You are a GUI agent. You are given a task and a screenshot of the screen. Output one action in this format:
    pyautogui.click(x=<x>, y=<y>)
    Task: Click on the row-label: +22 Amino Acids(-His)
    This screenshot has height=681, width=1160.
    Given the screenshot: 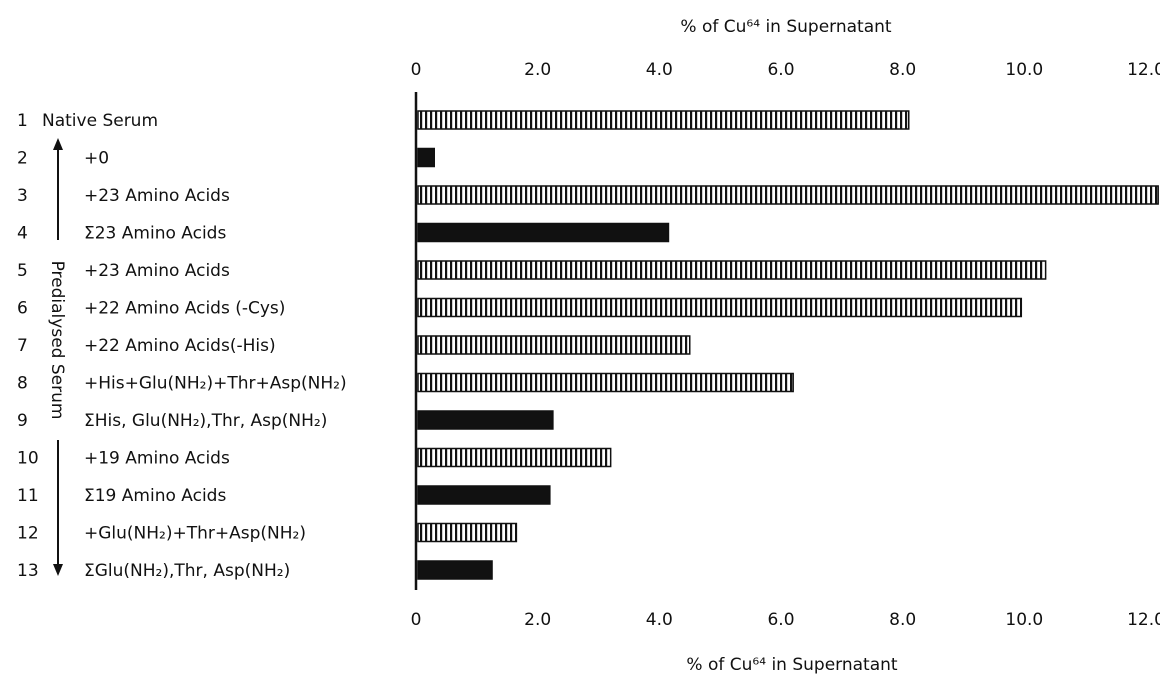 What is the action you would take?
    pyautogui.click(x=180, y=346)
    